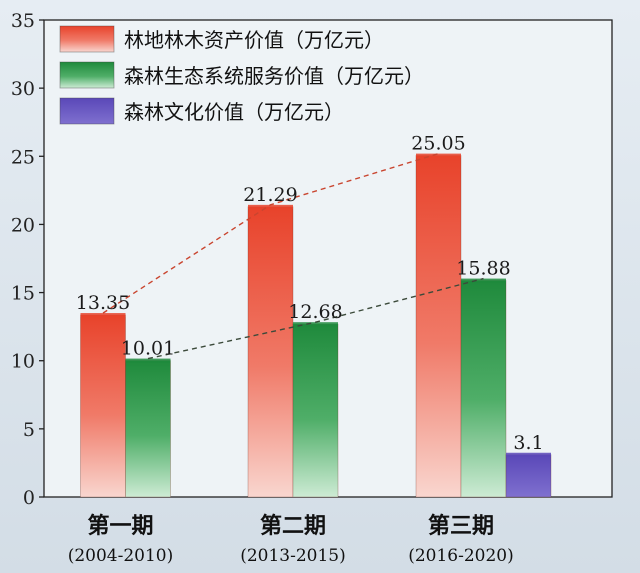 Image resolution: width=640 pixels, height=573 pixels. What do you see at coordinates (461, 526) in the screenshot?
I see `x-category-label: 第三期` at bounding box center [461, 526].